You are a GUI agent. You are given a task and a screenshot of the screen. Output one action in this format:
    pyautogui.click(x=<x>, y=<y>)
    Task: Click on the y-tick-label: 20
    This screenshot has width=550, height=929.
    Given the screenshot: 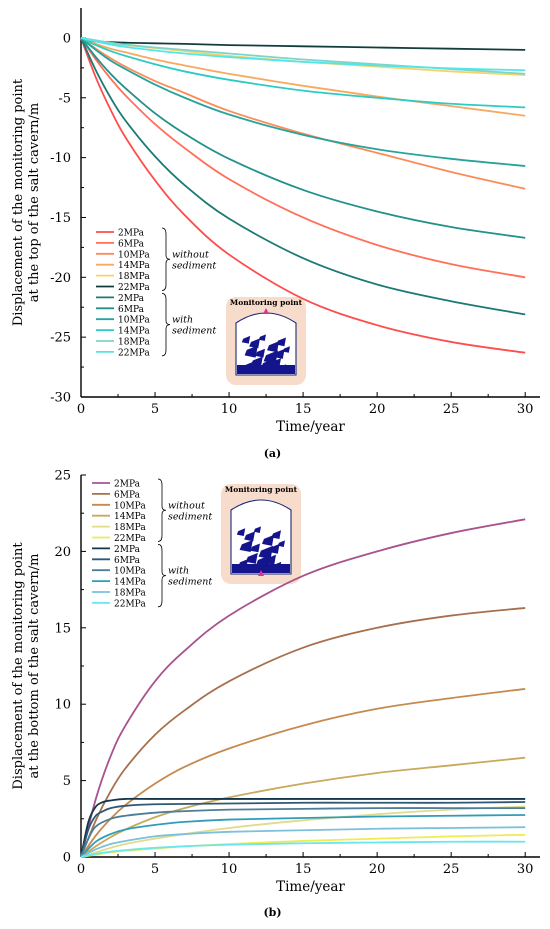 What is the action you would take?
    pyautogui.click(x=62, y=552)
    